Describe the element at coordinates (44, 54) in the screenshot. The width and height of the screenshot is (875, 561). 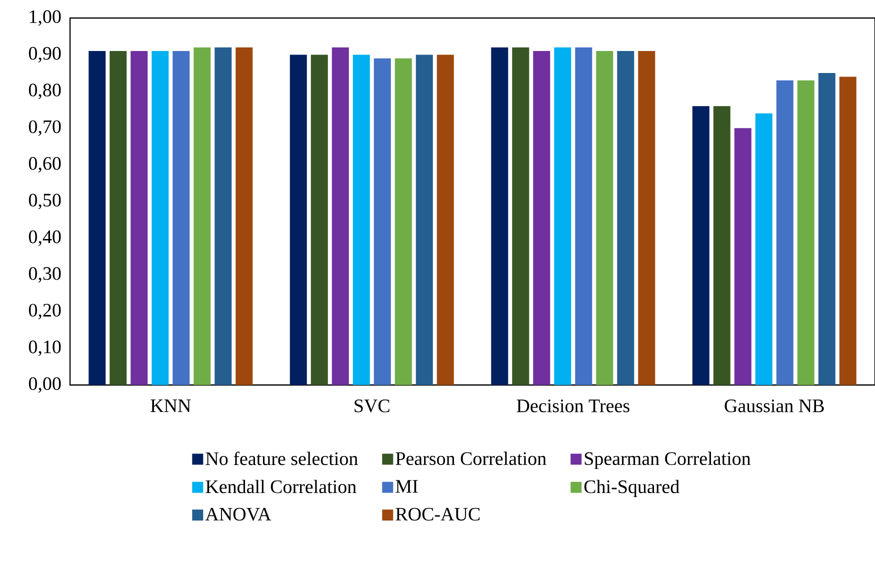
I see `y-tick-label: 0,90` at that location.